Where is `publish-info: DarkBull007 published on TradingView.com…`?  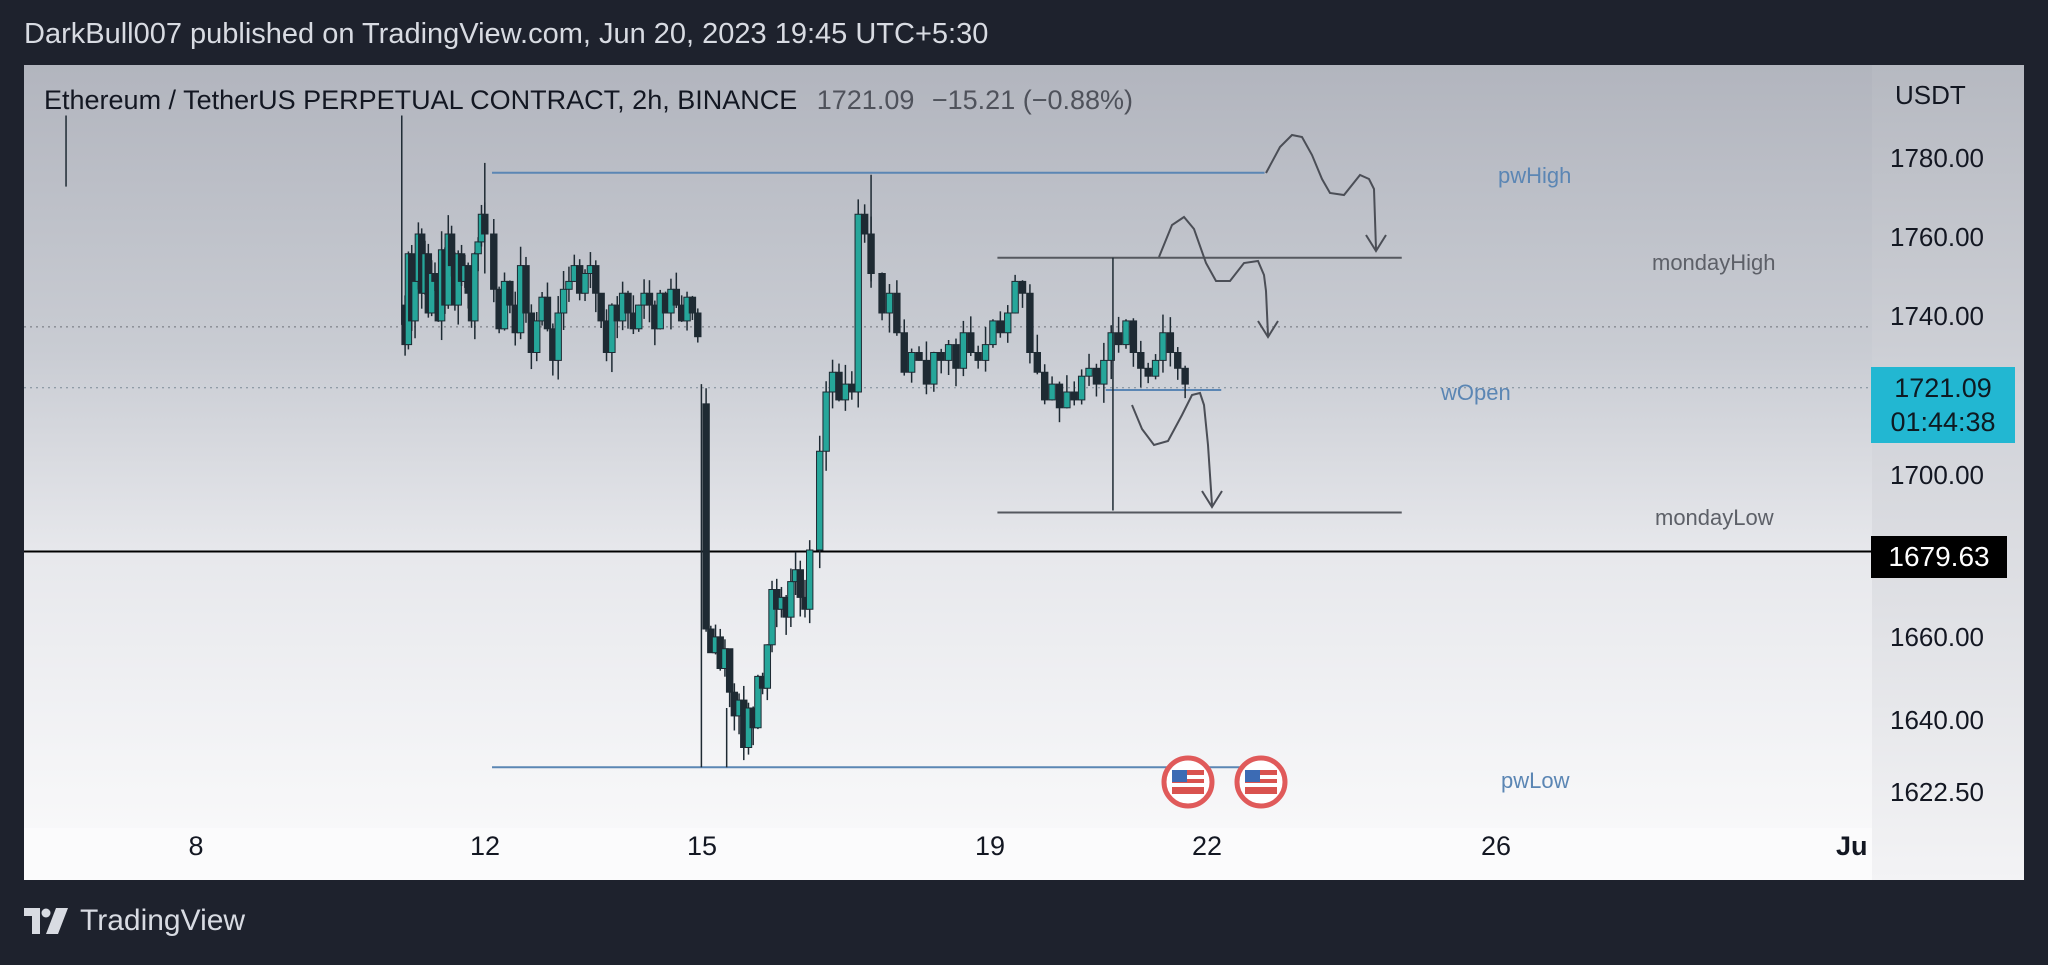 publish-info: DarkBull007 published on TradingView.com… is located at coordinates (506, 34).